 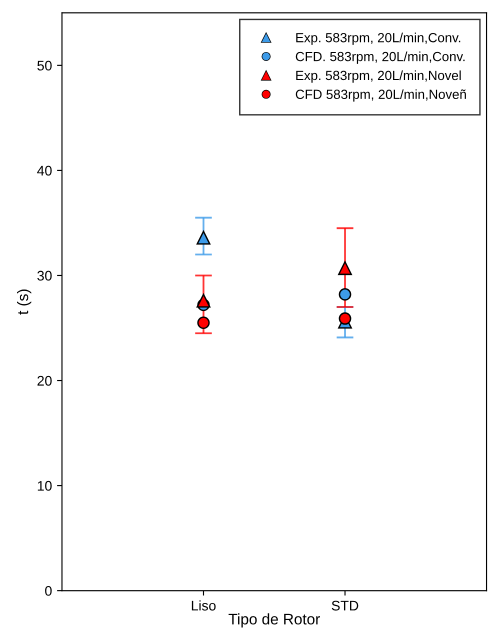 What do you see at coordinates (345, 605) in the screenshot?
I see `x-tick-label: STD` at bounding box center [345, 605].